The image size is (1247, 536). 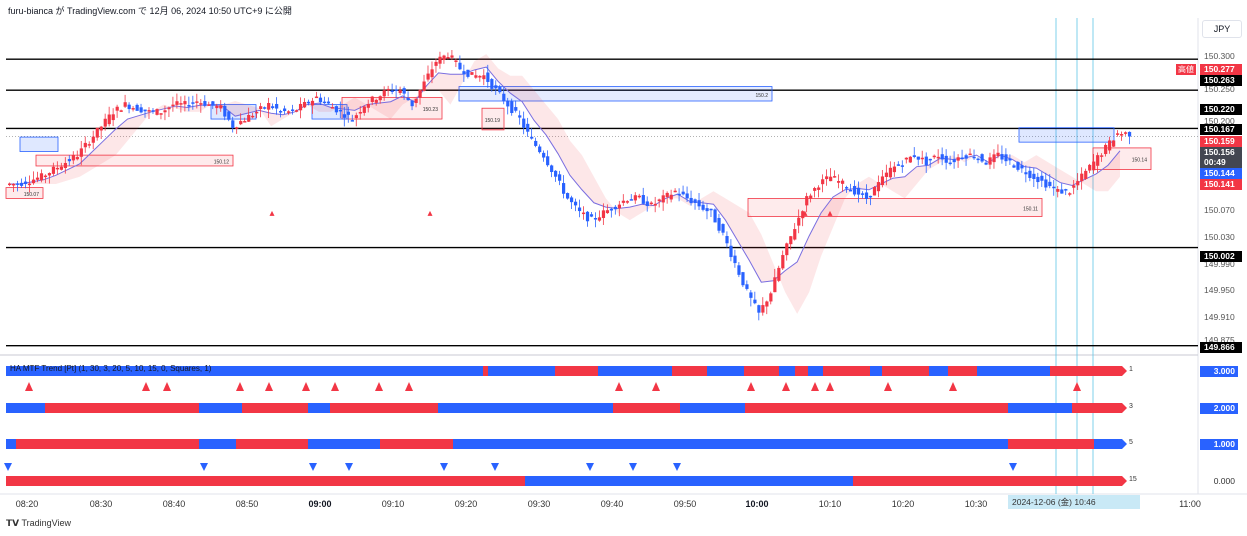 What do you see at coordinates (1221, 129) in the screenshot?
I see `price-label-line: 150.167` at bounding box center [1221, 129].